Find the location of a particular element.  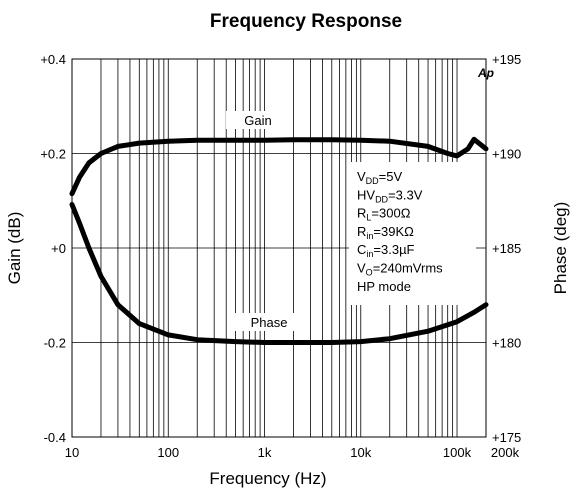

y-left-tick-label: -0.4 is located at coordinates (55, 437).